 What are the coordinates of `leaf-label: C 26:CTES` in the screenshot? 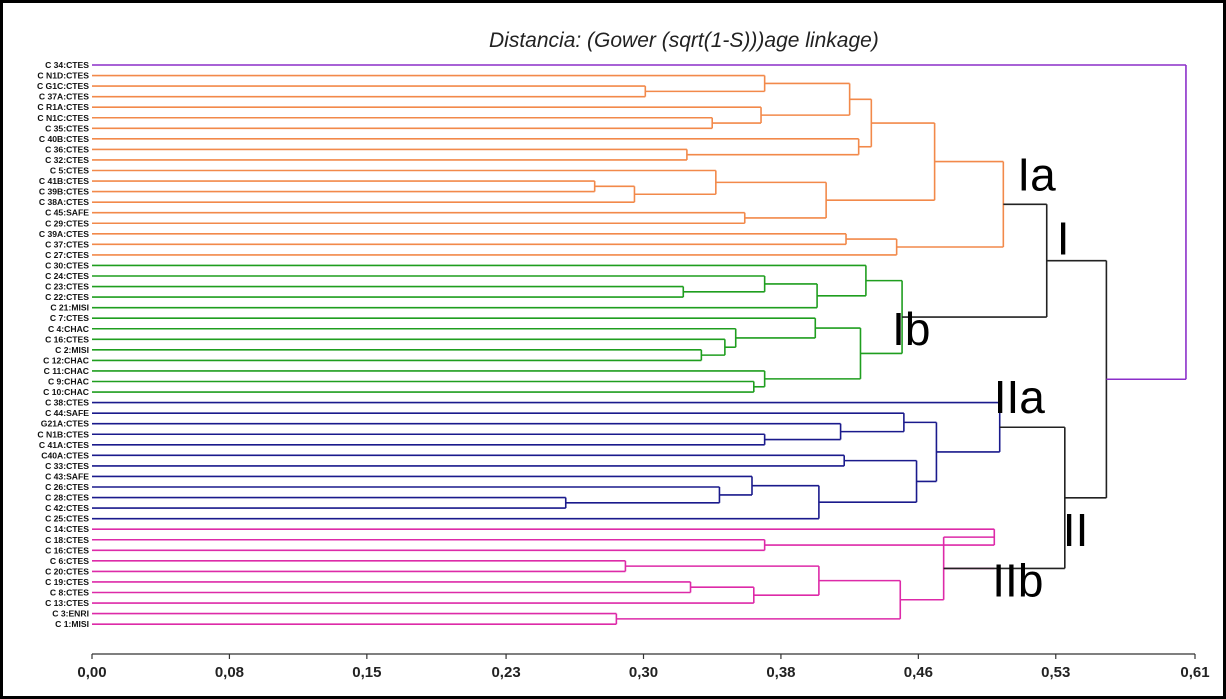 It's located at (67, 487).